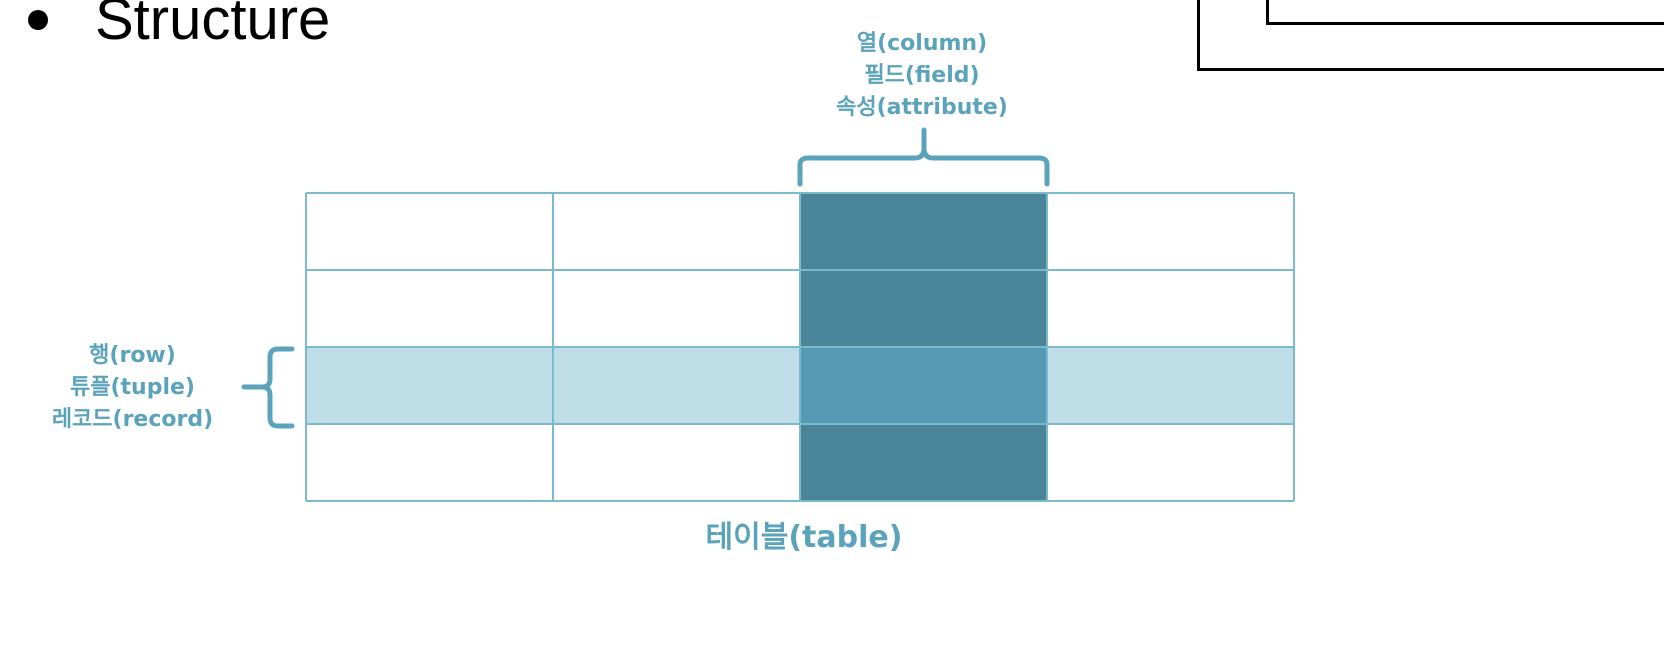 The image size is (1664, 662). I want to click on row-bracket, so click(268, 387).